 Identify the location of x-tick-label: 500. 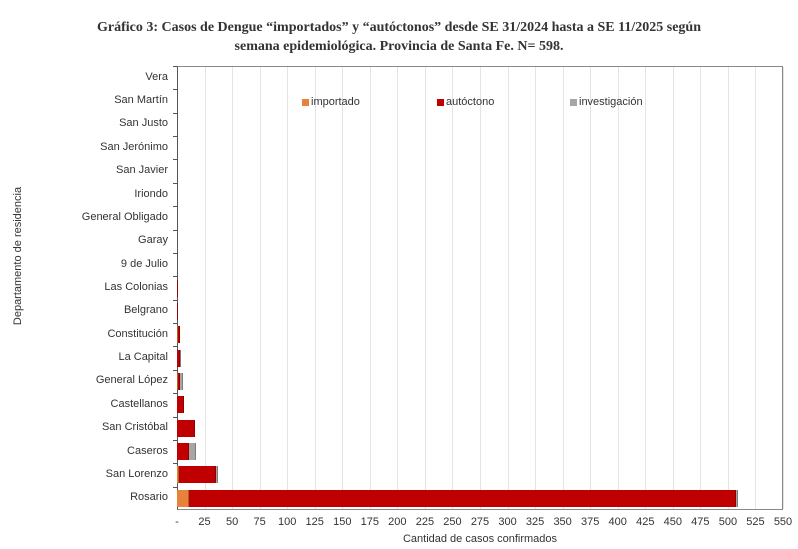
(728, 522).